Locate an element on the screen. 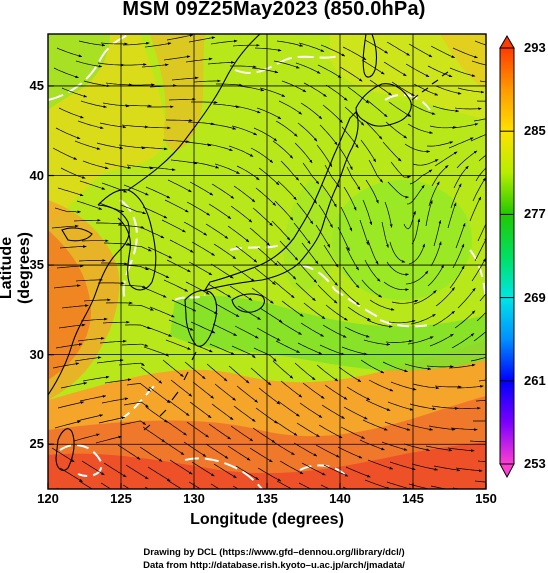 This screenshot has width=548, height=573. colorbar-tick-label: 285 is located at coordinates (535, 131).